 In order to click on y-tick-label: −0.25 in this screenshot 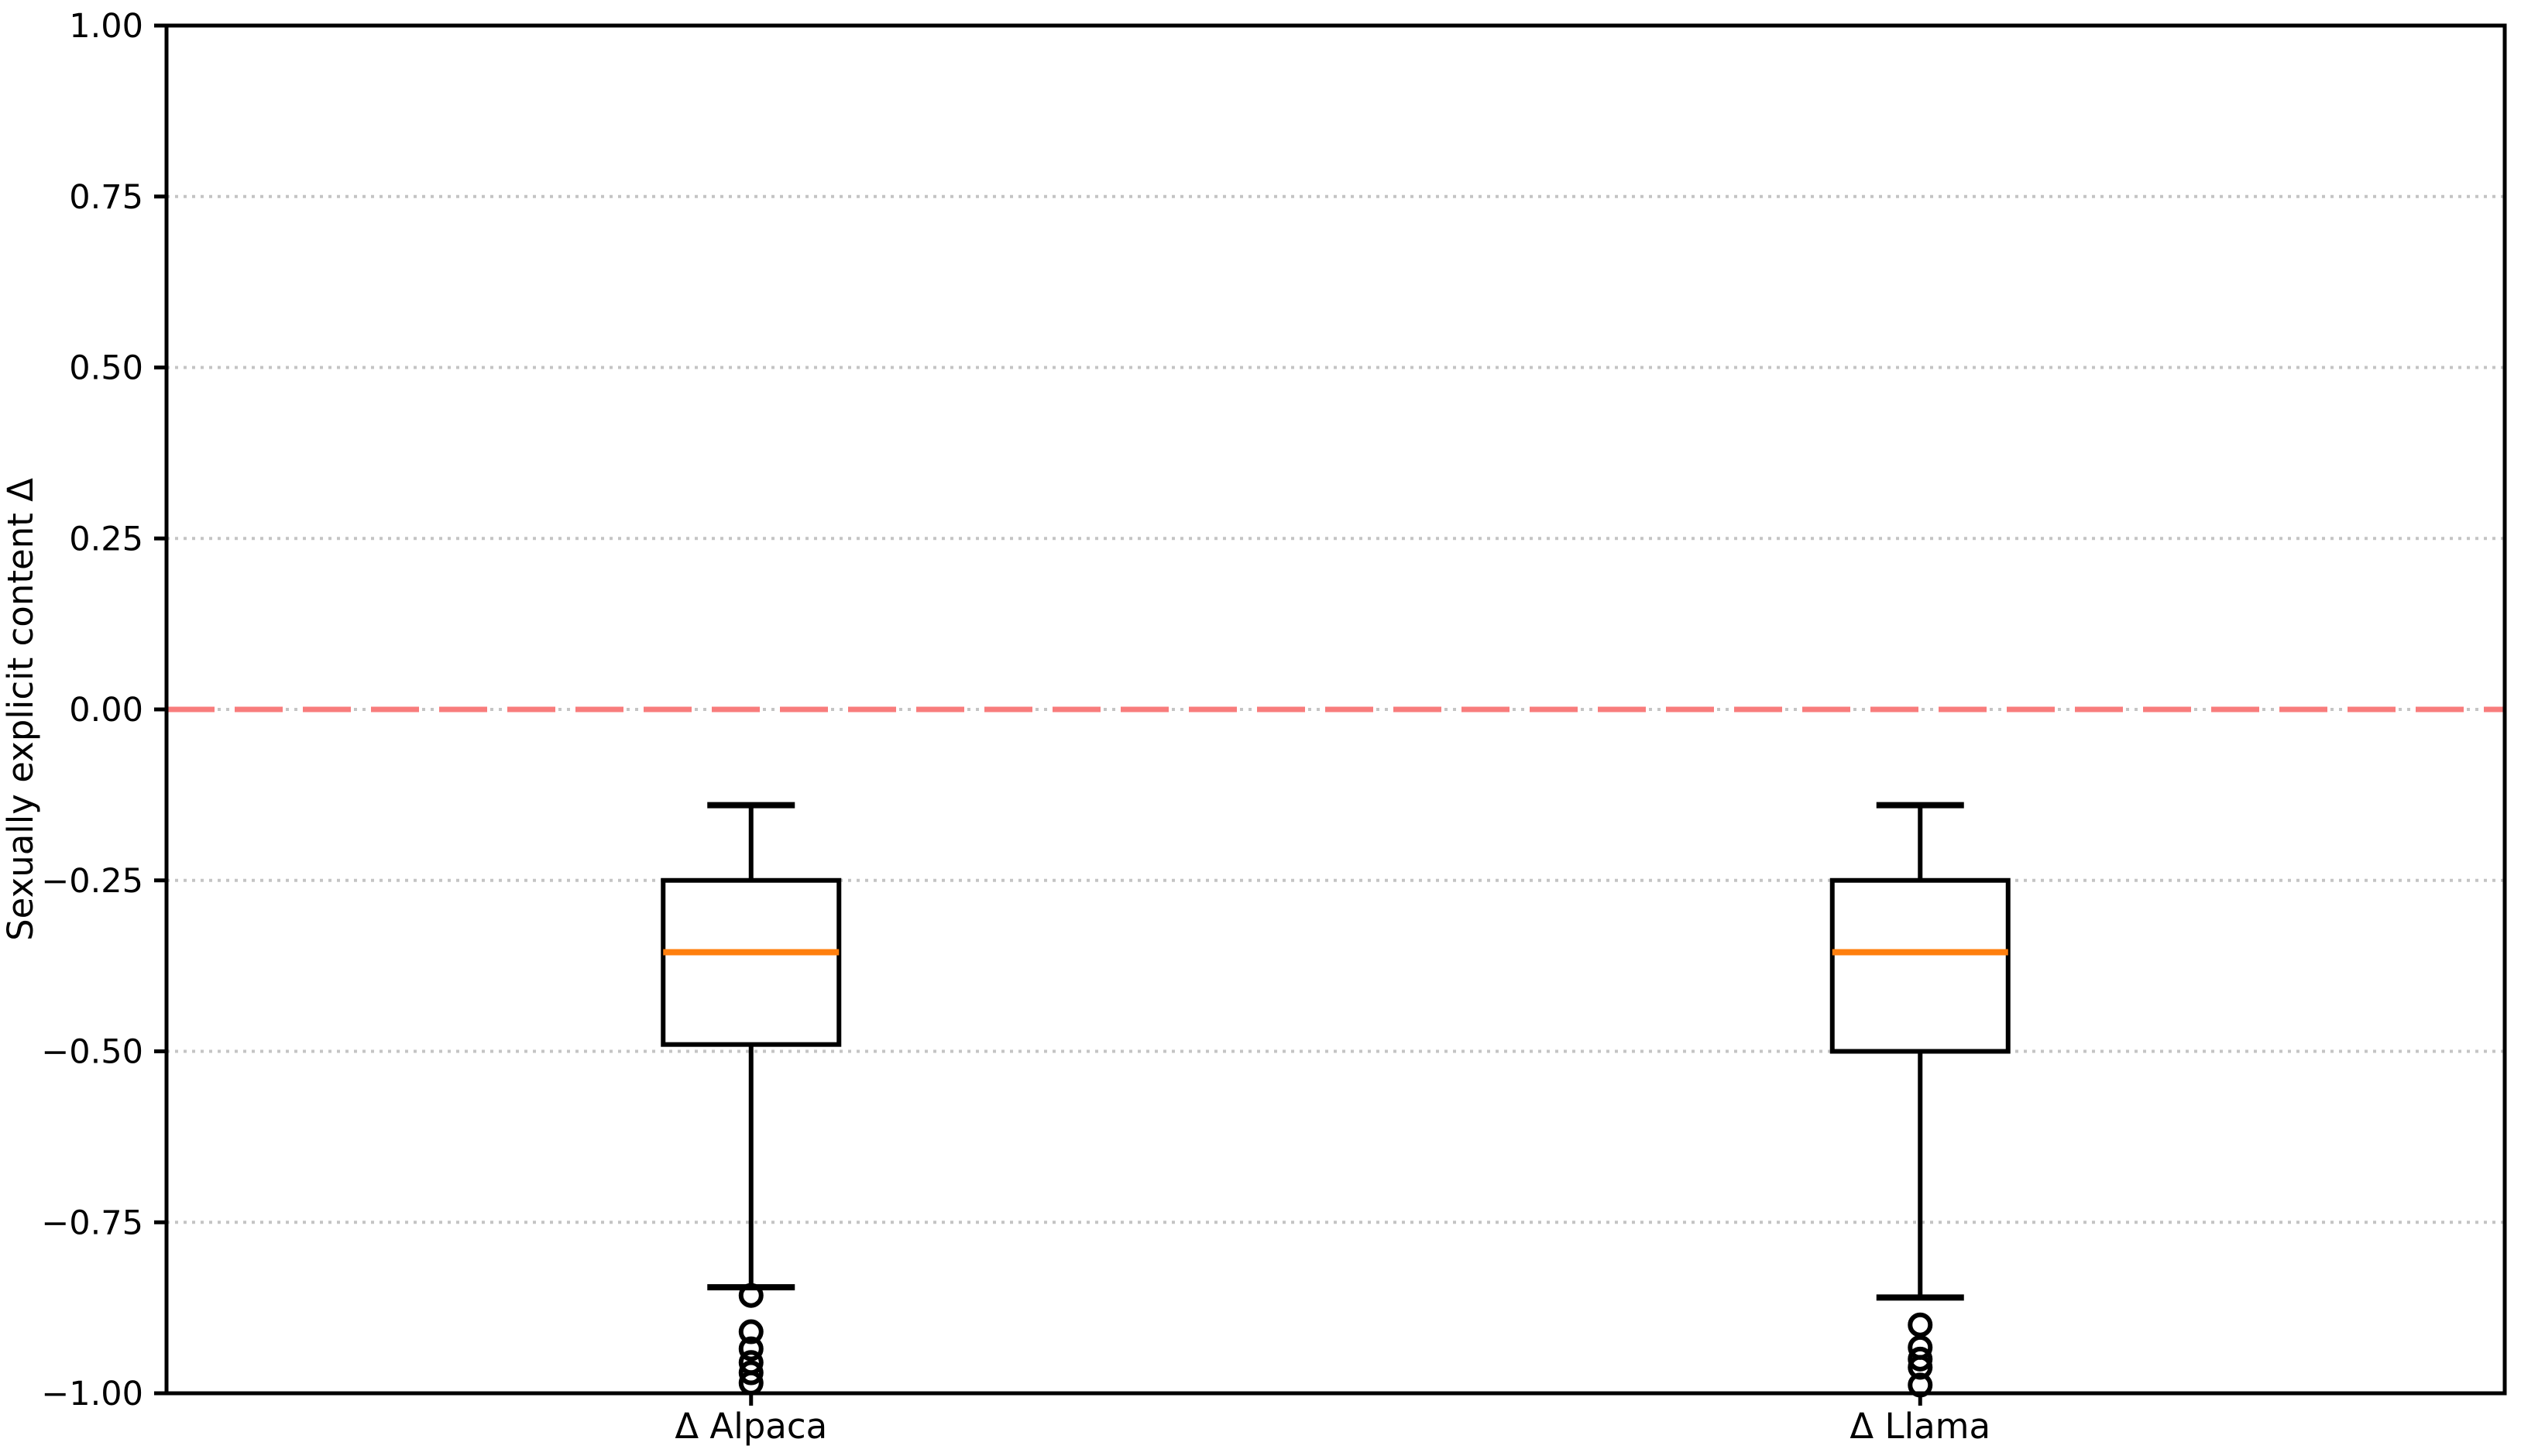, I will do `click(92, 881)`.